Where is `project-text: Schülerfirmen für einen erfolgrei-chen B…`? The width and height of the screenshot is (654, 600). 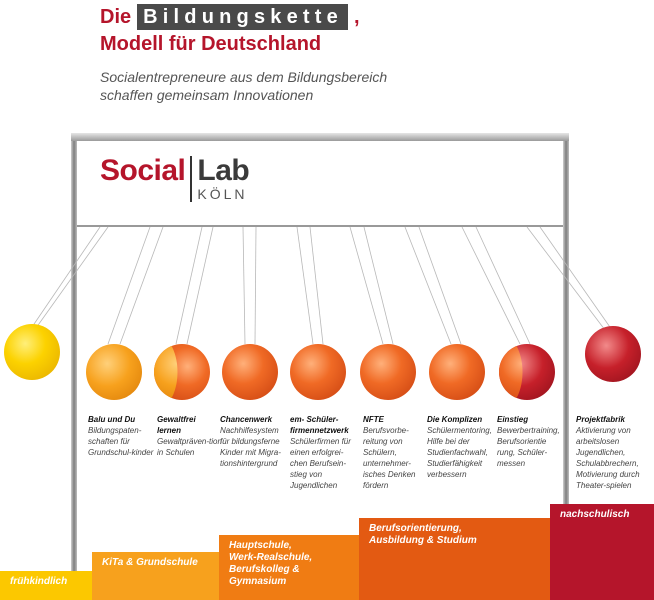
project-text: Schülerfirmen für einen erfolgrei-chen B… is located at coordinates (320, 463).